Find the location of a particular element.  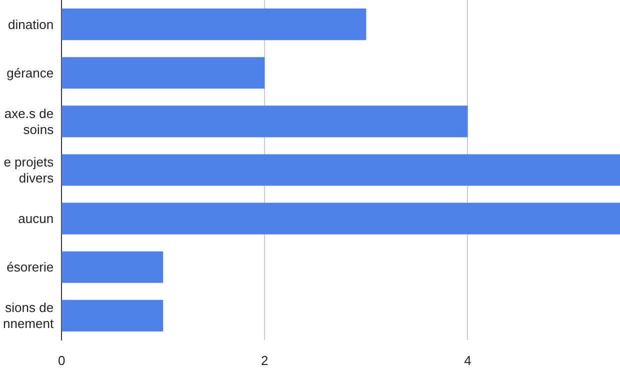

y-tick-label: axe.s de soins is located at coordinates (29, 121).